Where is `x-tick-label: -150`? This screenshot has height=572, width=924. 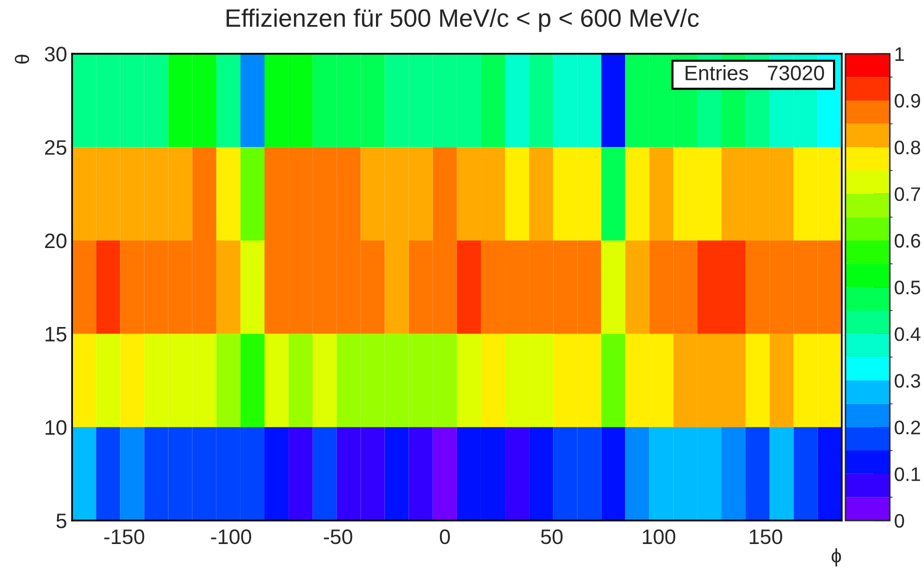
x-tick-label: -150 is located at coordinates (124, 536).